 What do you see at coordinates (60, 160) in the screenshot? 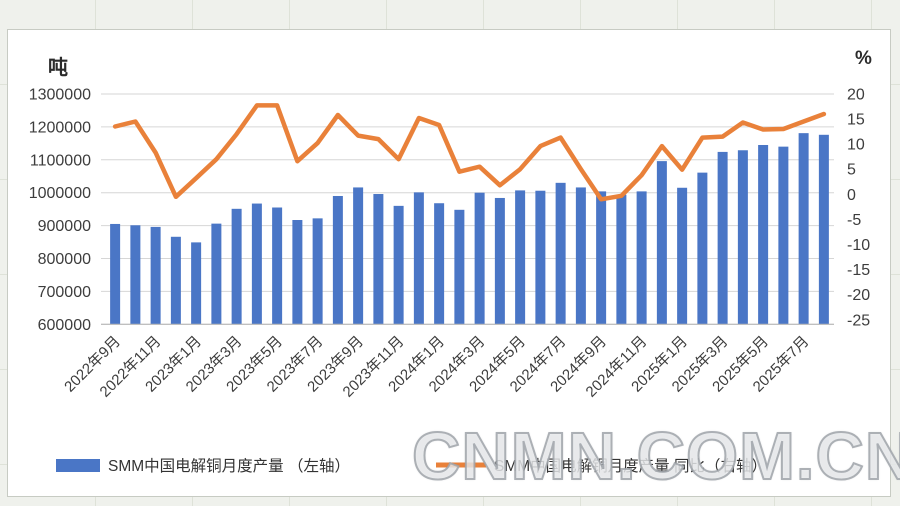
I see `left-axis-tick: 1100000` at bounding box center [60, 160].